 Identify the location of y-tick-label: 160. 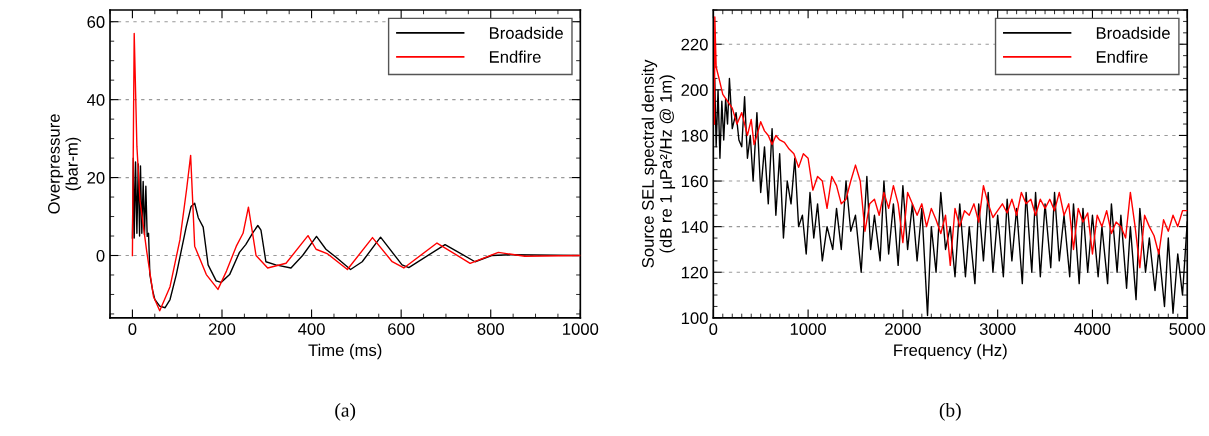
(694, 181).